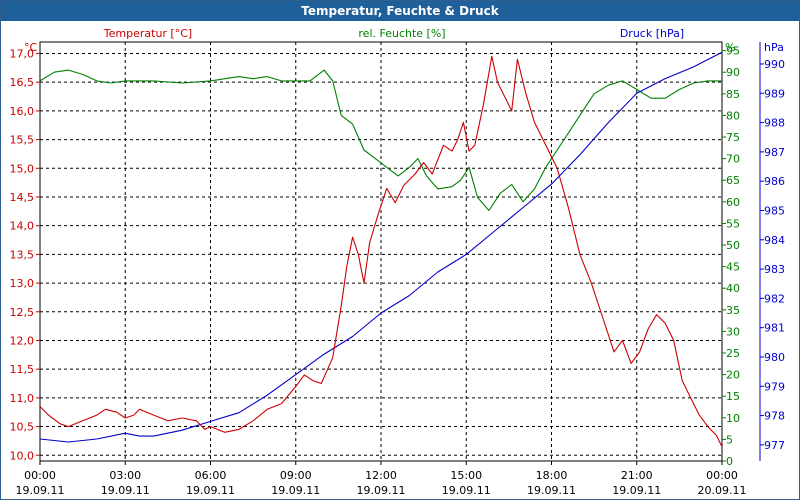 The height and width of the screenshot is (500, 800). Describe the element at coordinates (22, 226) in the screenshot. I see `temperature-tick-label: 14,0` at that location.